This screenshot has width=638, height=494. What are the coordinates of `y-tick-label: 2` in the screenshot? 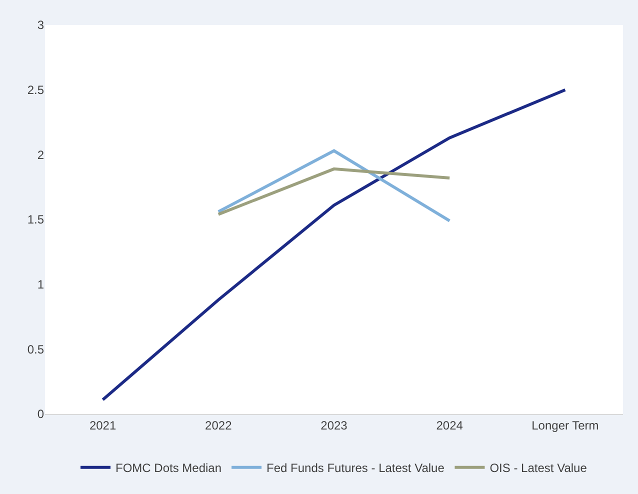 It's located at (40, 155).